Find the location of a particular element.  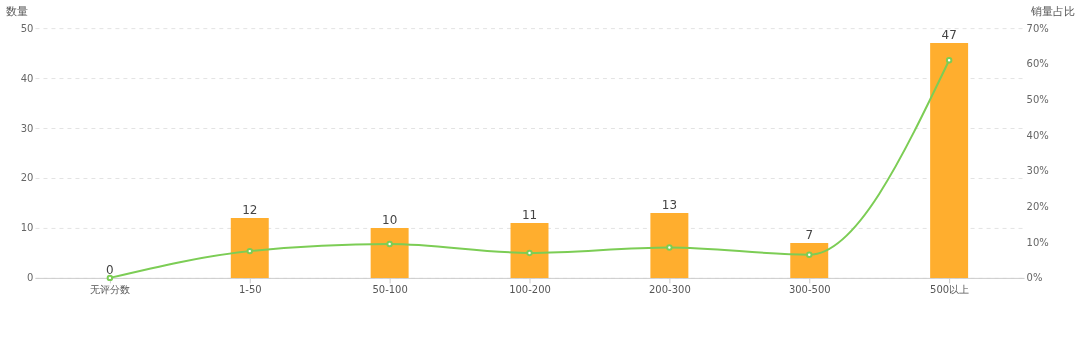

data-label: 10 is located at coordinates (390, 219).